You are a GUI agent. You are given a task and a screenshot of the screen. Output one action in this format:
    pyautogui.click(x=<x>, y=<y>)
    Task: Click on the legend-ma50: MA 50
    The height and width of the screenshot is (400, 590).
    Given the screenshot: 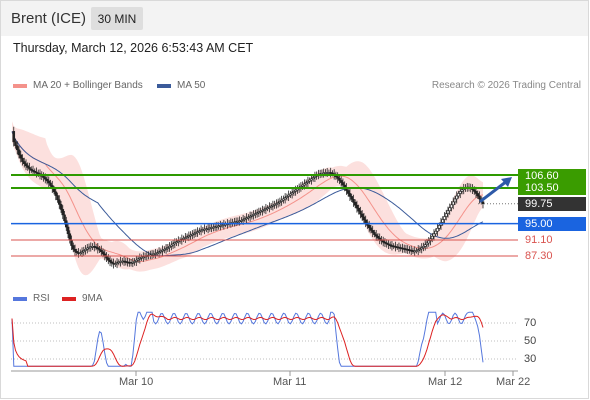 What is the action you would take?
    pyautogui.click(x=181, y=85)
    